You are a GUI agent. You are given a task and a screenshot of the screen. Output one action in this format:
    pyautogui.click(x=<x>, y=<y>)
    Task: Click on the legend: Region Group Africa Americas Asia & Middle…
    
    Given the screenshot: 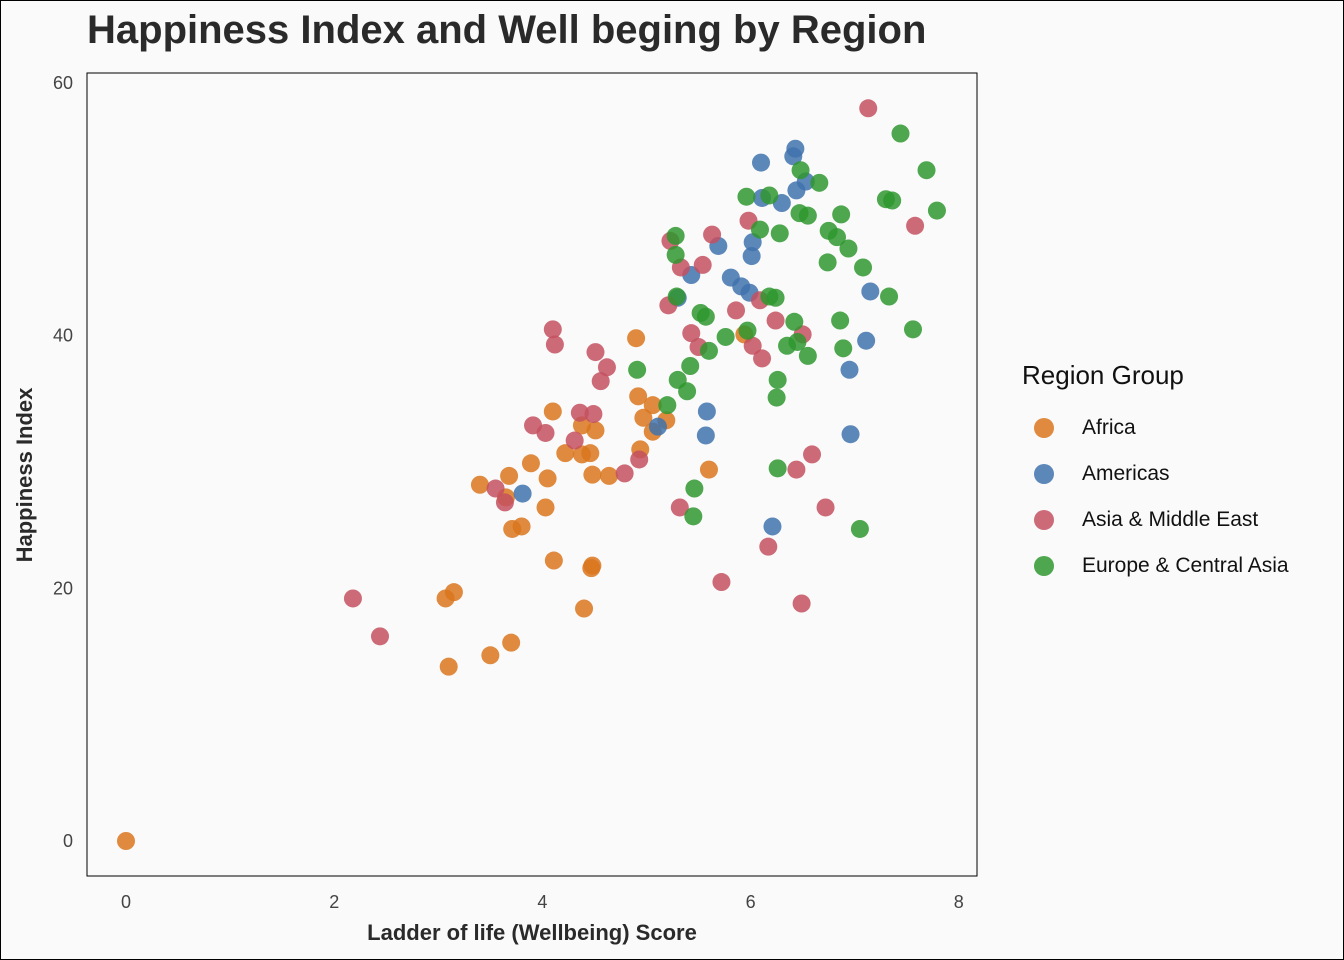 What is the action you would take?
    pyautogui.click(x=1155, y=474)
    